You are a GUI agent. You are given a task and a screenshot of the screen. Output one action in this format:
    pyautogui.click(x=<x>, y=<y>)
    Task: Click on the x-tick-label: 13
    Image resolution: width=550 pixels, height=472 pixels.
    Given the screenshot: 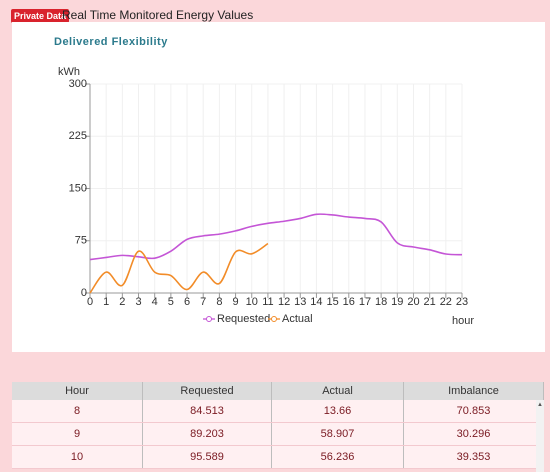 What is the action you would take?
    pyautogui.click(x=300, y=302)
    